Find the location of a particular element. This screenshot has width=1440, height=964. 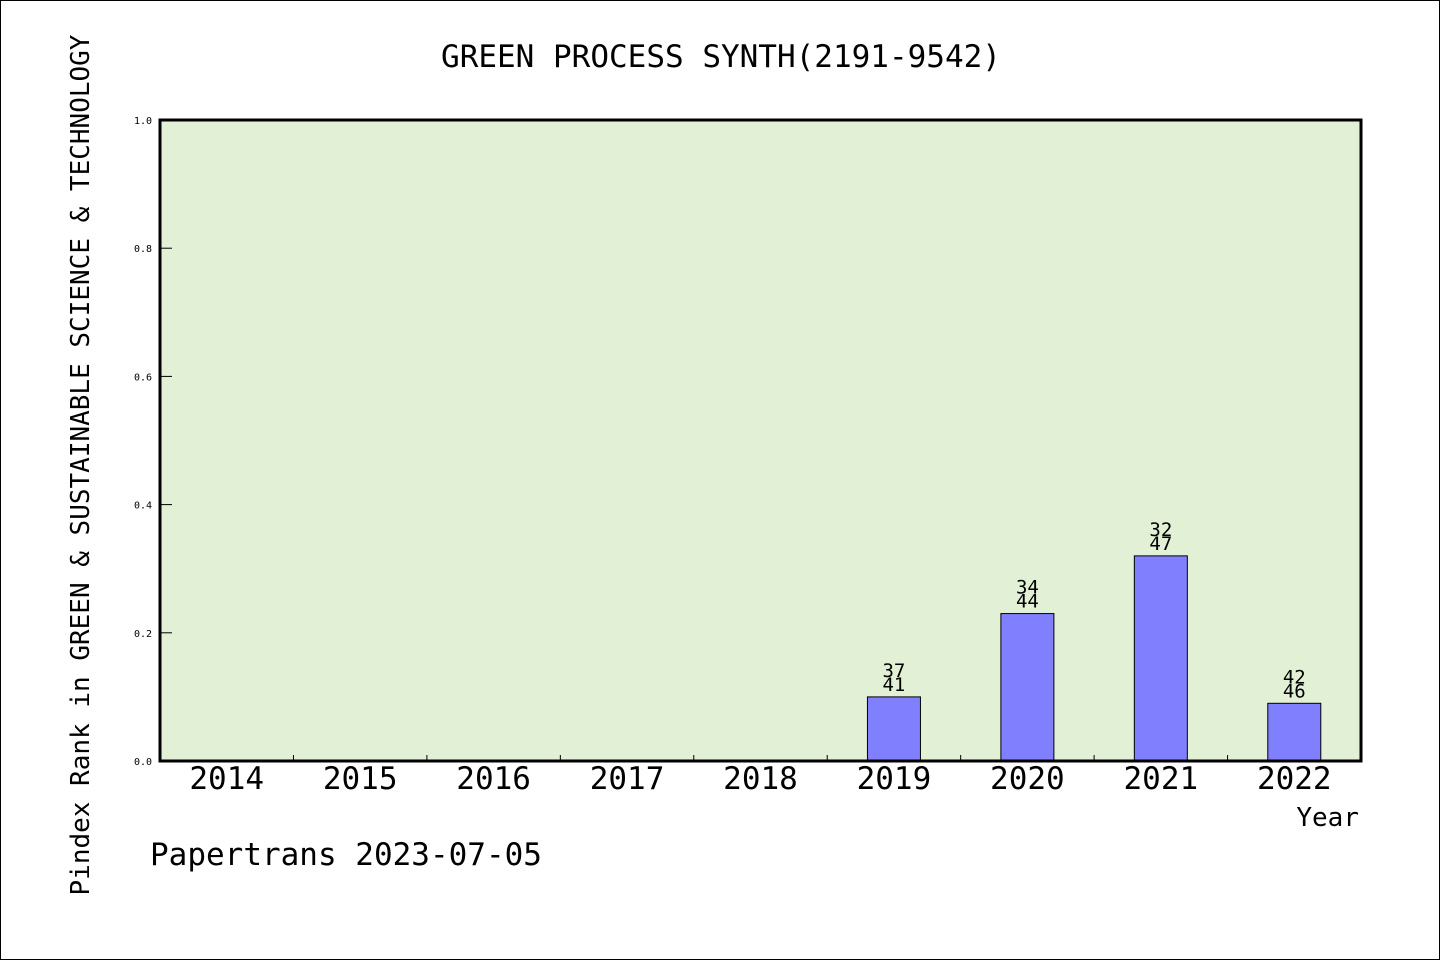

bar-label-total: 46 is located at coordinates (1294, 691).